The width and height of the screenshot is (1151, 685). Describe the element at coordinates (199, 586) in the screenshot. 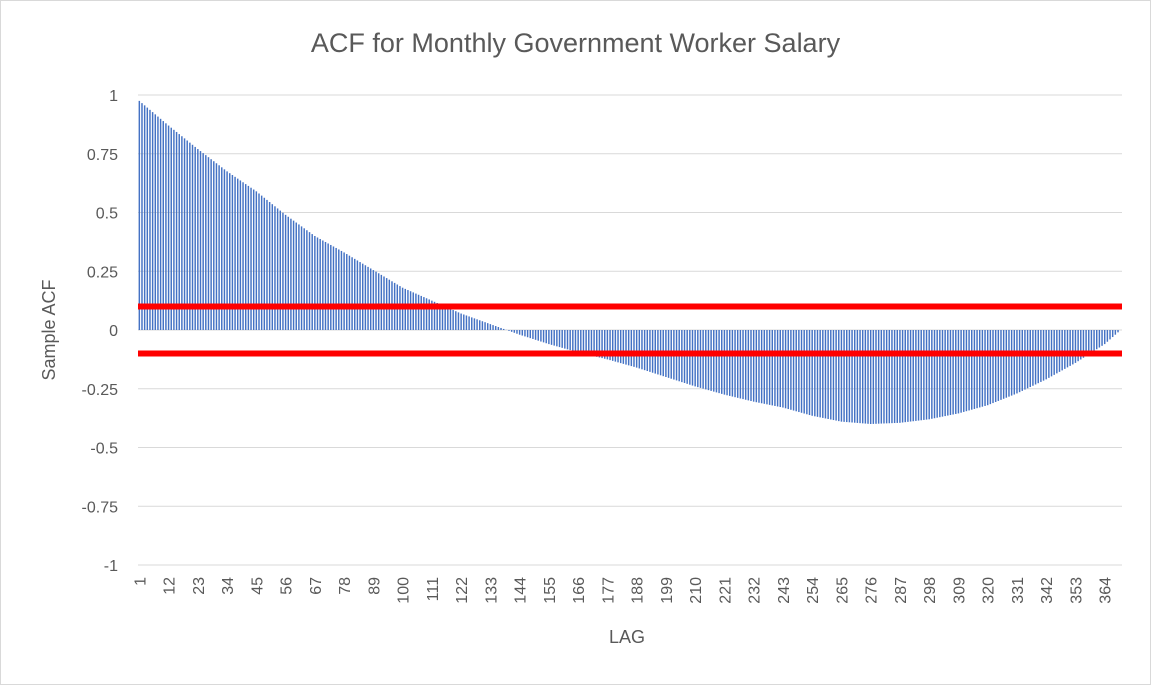

I see `x-tick-label: 23` at that location.